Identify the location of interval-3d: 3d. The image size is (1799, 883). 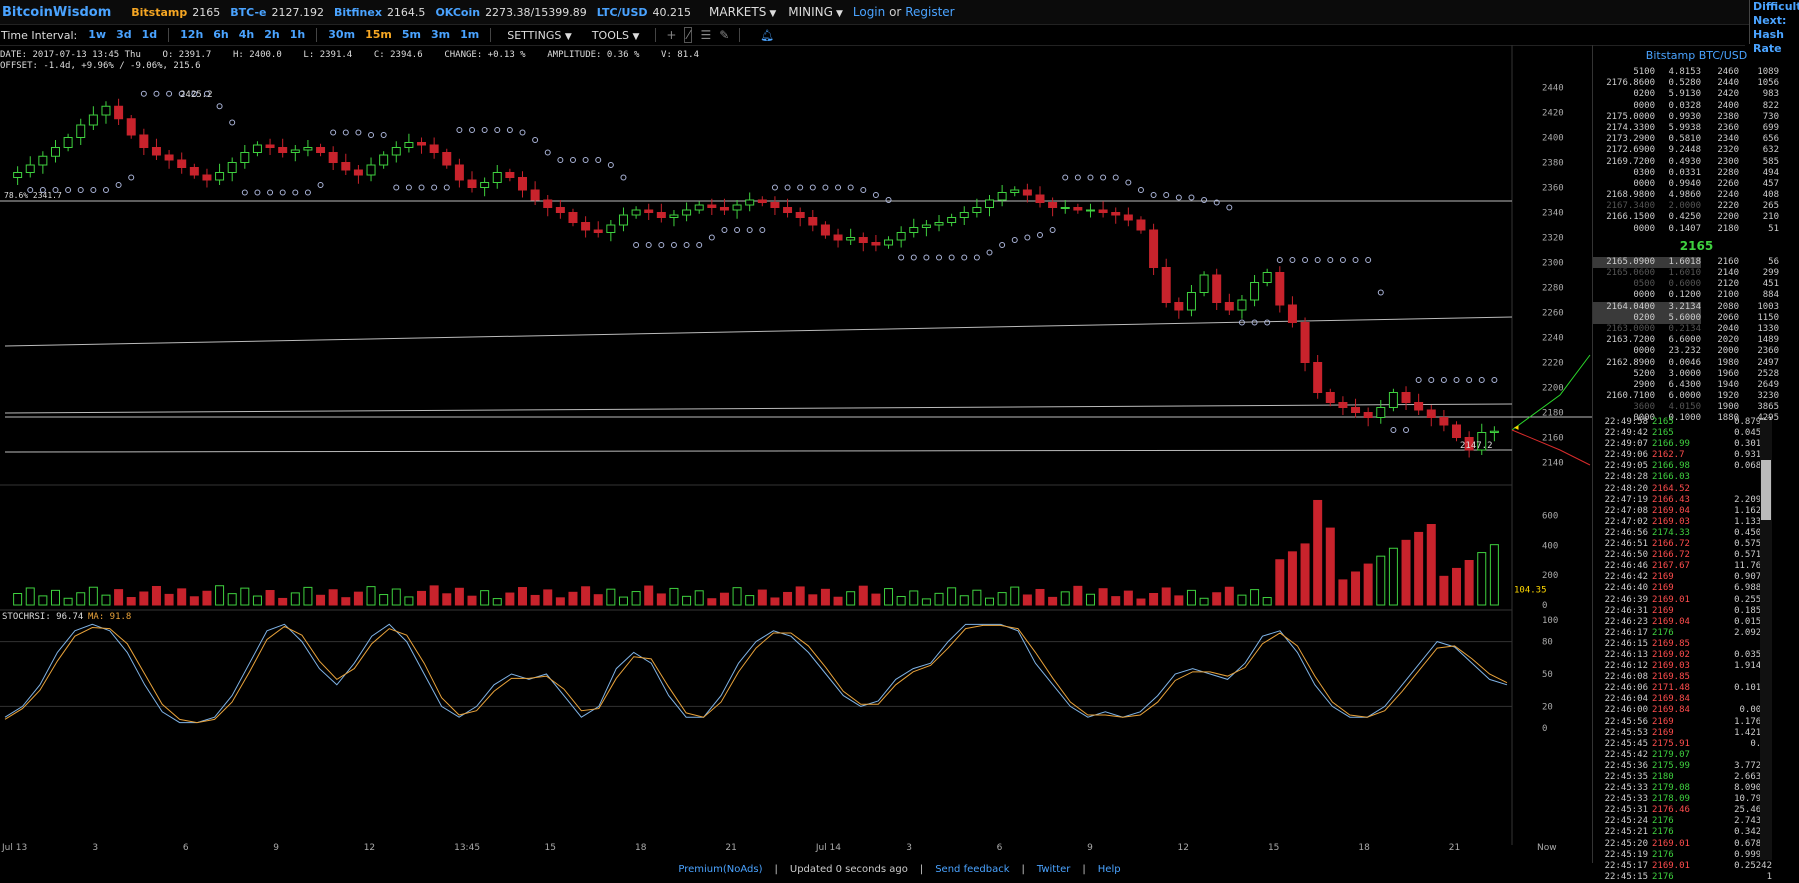
(124, 34).